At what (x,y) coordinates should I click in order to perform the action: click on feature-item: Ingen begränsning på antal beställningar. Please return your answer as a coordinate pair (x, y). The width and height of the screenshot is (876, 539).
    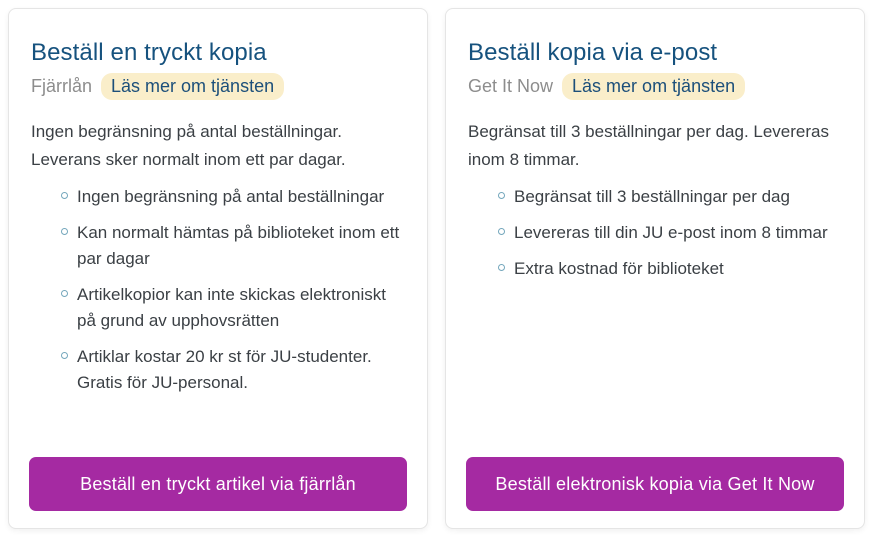
    Looking at the image, I should click on (233, 197).